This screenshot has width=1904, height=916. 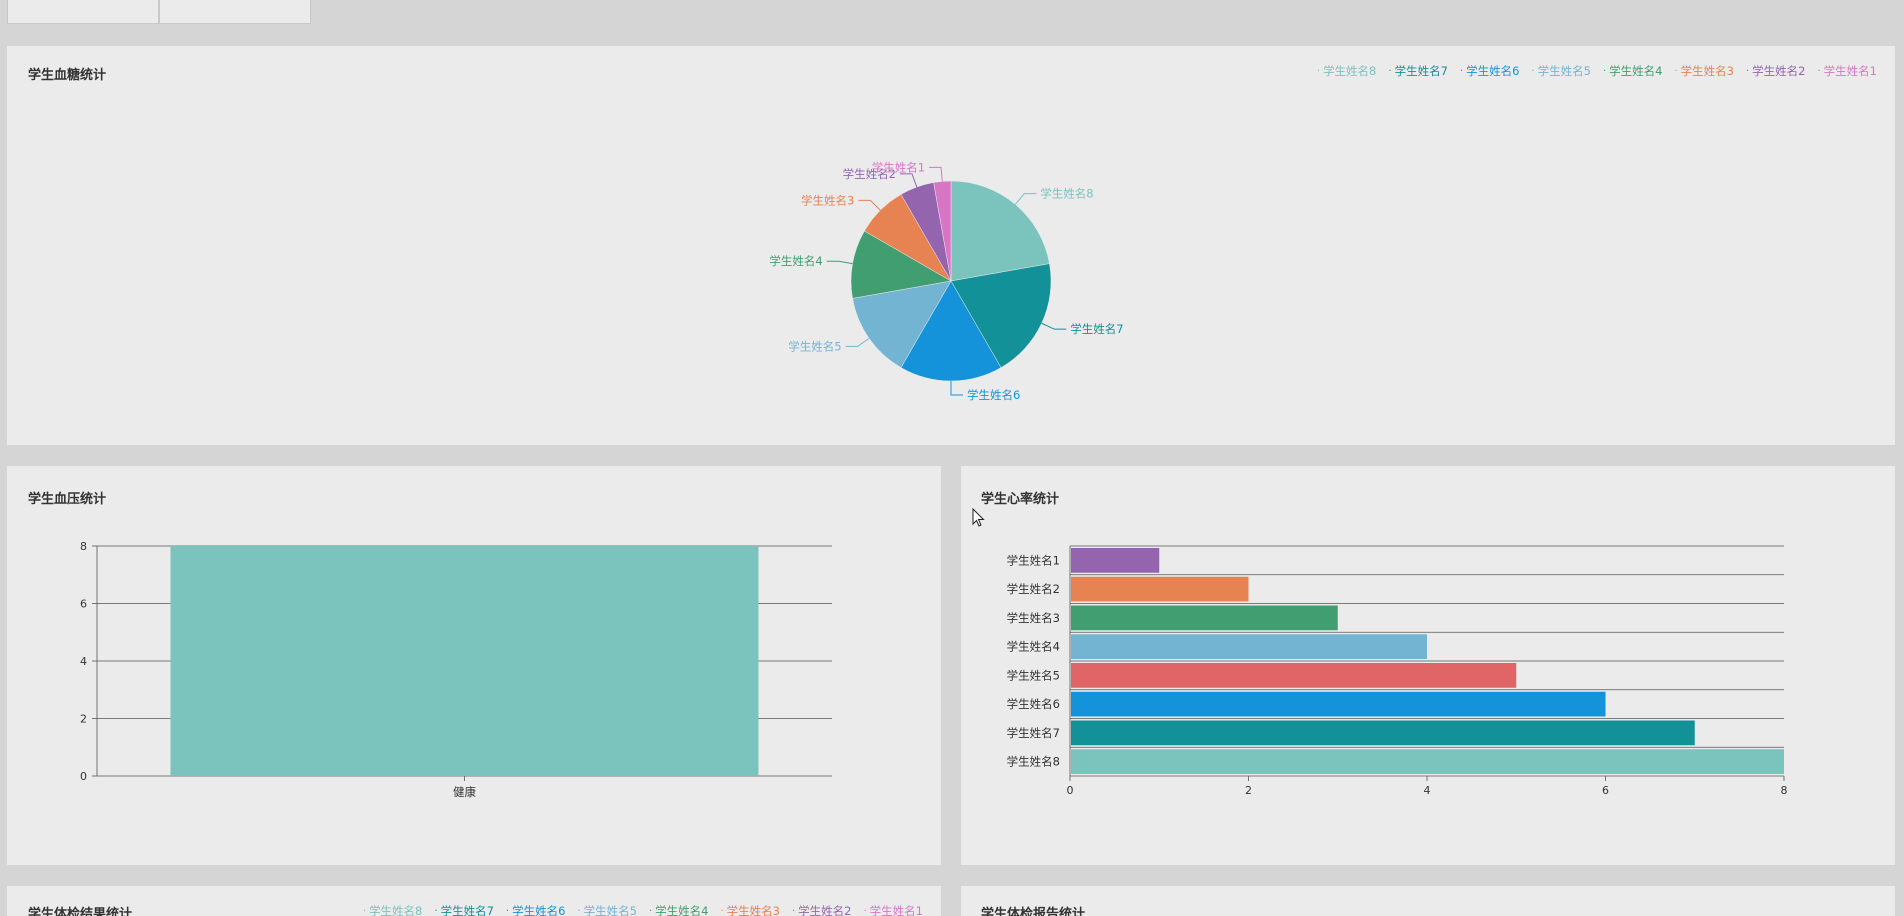 What do you see at coordinates (896, 909) in the screenshot?
I see `legend-label: 学生姓名1` at bounding box center [896, 909].